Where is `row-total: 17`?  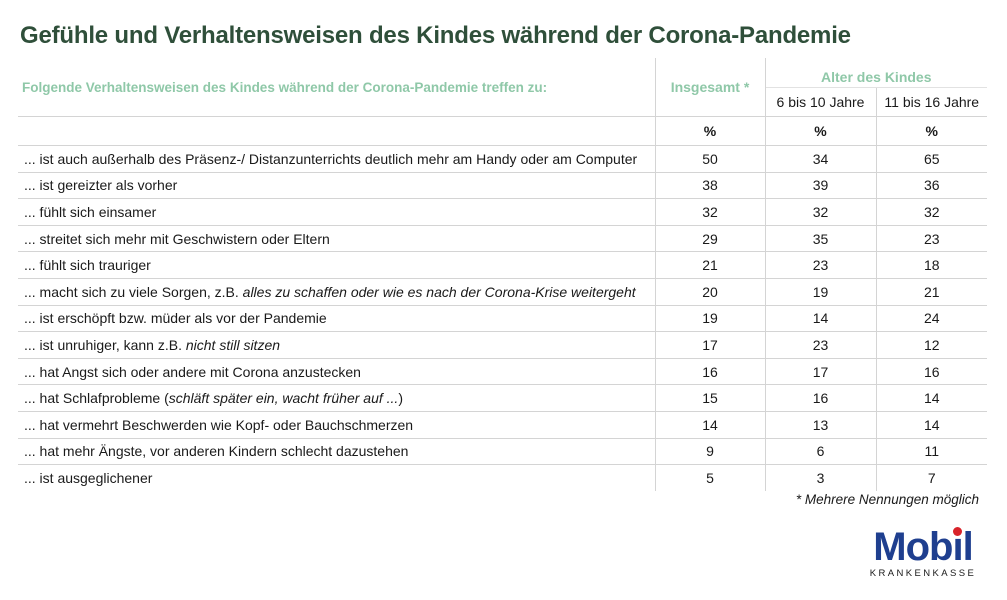 row-total: 17 is located at coordinates (709, 345).